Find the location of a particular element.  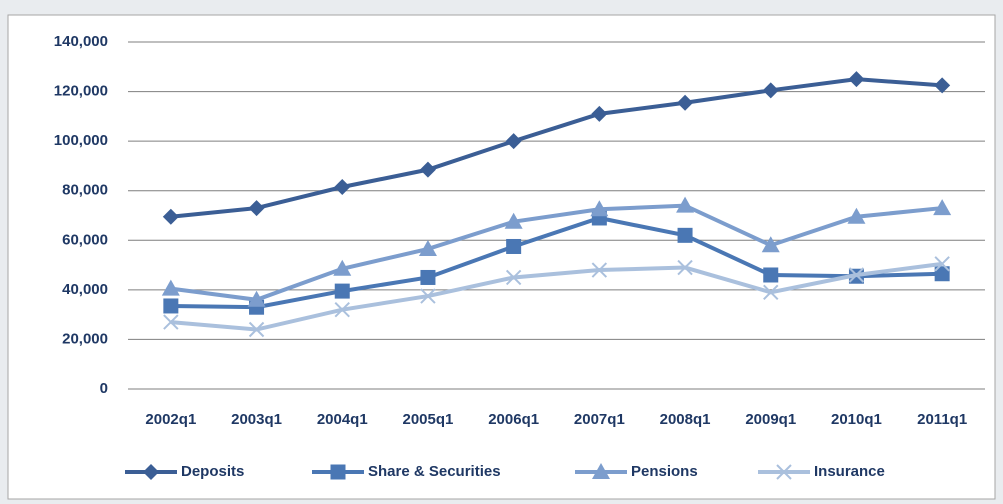

x-tick-label: 2004q1 is located at coordinates (342, 419).